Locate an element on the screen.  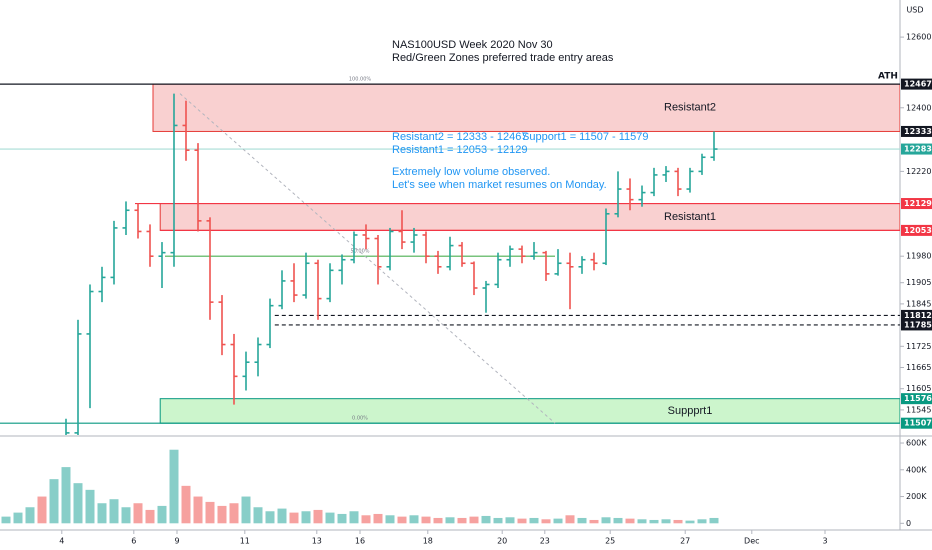
zone-label: Resistant1 is located at coordinates (690, 217).